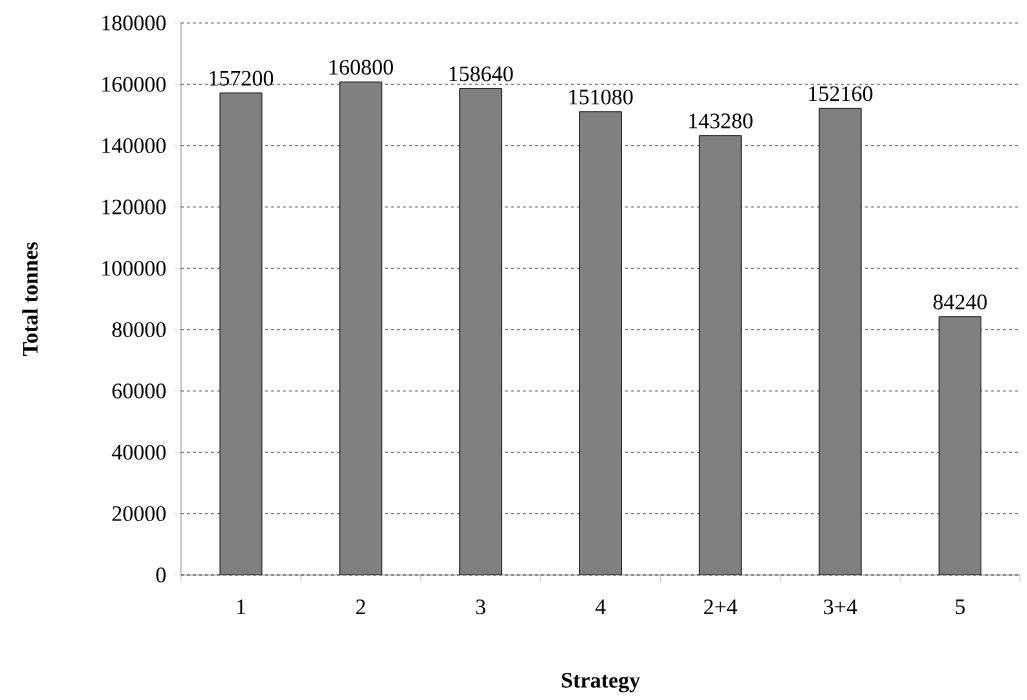 The height and width of the screenshot is (700, 1027). Describe the element at coordinates (601, 97) in the screenshot. I see `data-label: 151080` at that location.